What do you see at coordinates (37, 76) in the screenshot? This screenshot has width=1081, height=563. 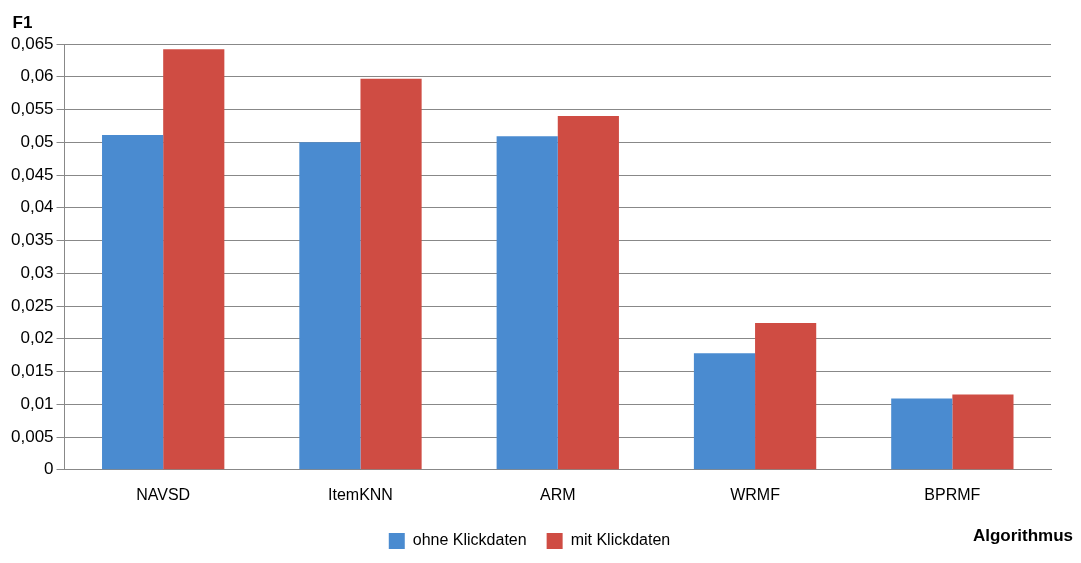 I see `y-tick-label: 0,06` at bounding box center [37, 76].